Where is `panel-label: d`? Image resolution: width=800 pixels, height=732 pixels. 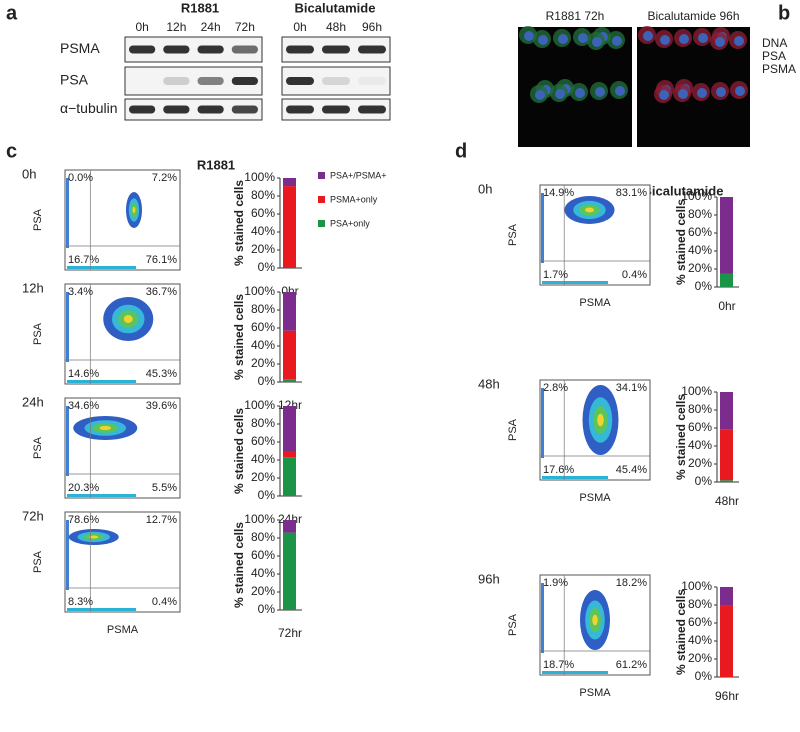
panel-label: d is located at coordinates (461, 151).